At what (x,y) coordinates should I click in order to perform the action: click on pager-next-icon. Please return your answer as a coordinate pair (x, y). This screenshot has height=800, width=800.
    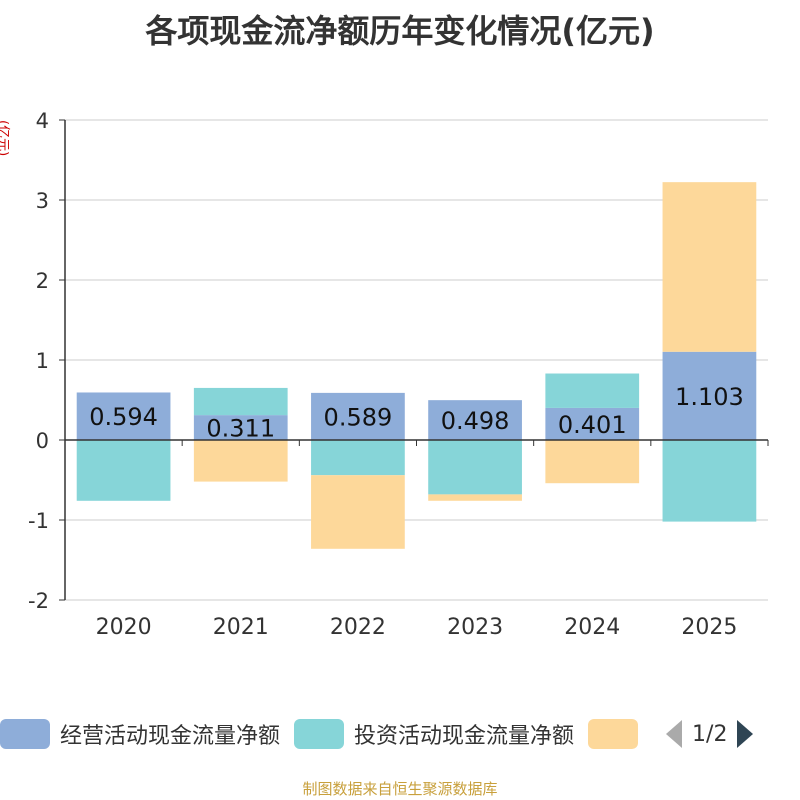
    Looking at the image, I should click on (745, 734).